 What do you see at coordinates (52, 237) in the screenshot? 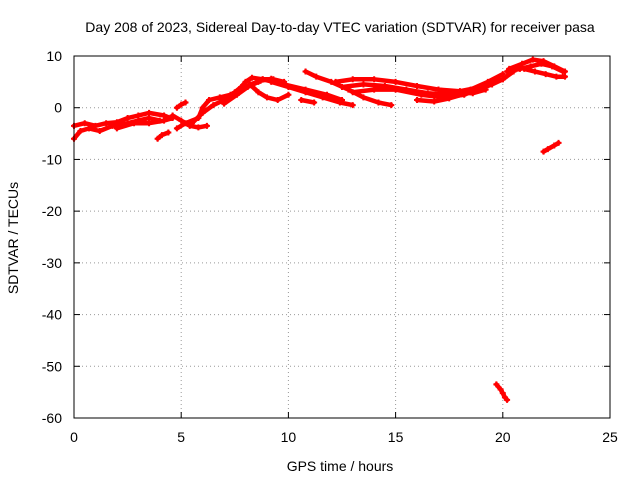
I see `y-tick-labels: -60 -50 -40 -30 -20 -10 0 10` at bounding box center [52, 237].